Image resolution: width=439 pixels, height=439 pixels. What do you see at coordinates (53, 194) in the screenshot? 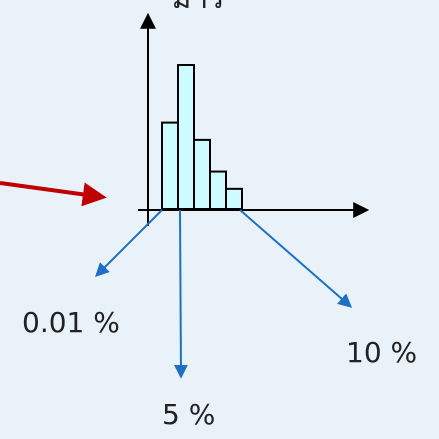
I see `pointer-arrow` at bounding box center [53, 194].